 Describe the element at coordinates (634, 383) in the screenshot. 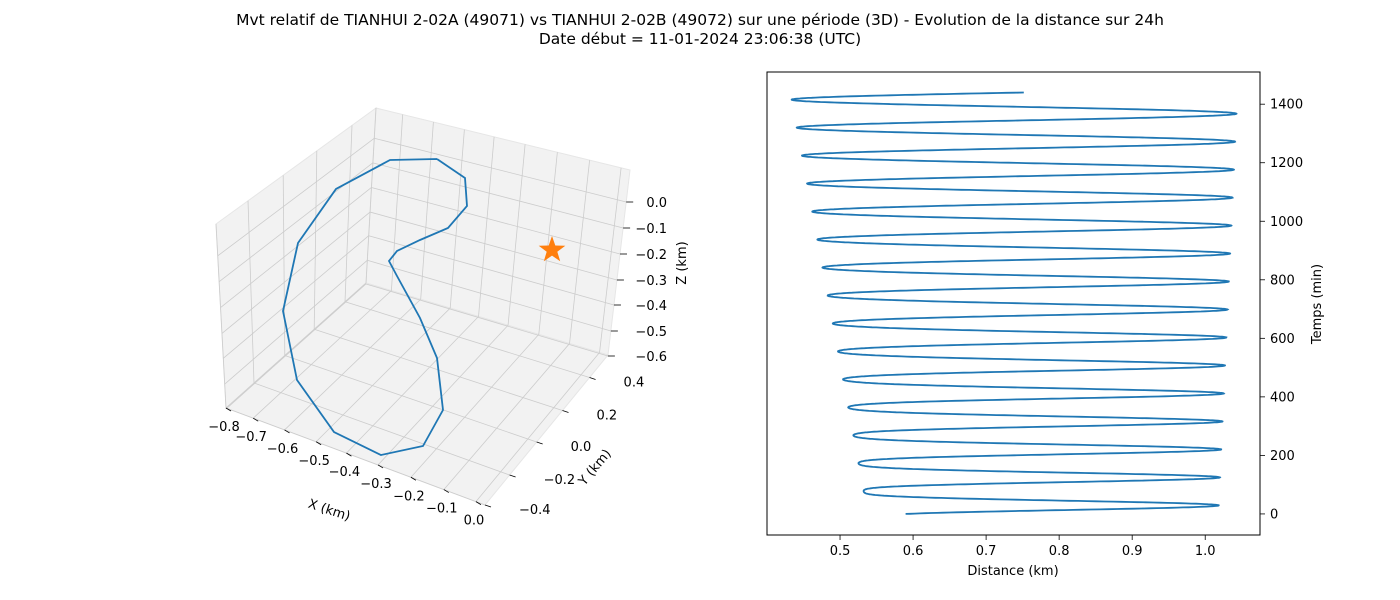

I see `y-tick-label-3d: 0.4` at that location.